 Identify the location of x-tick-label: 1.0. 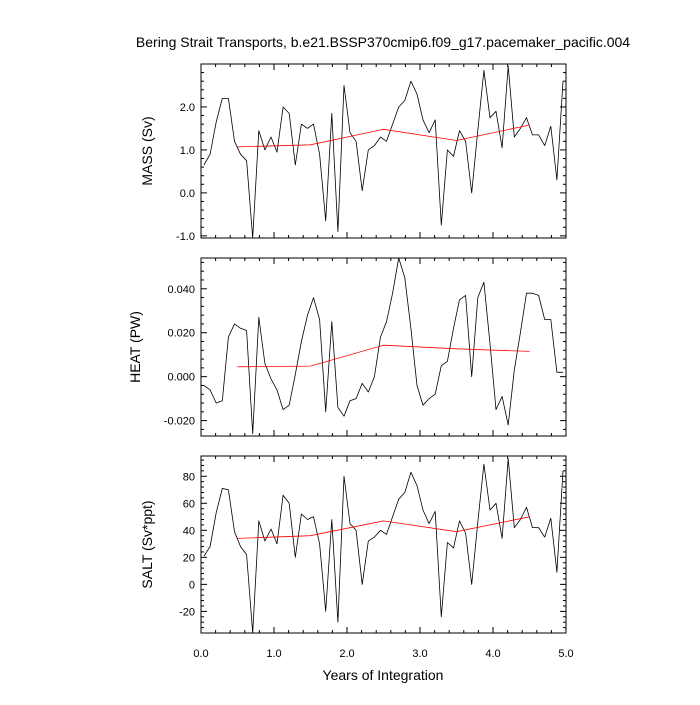
(273, 654).